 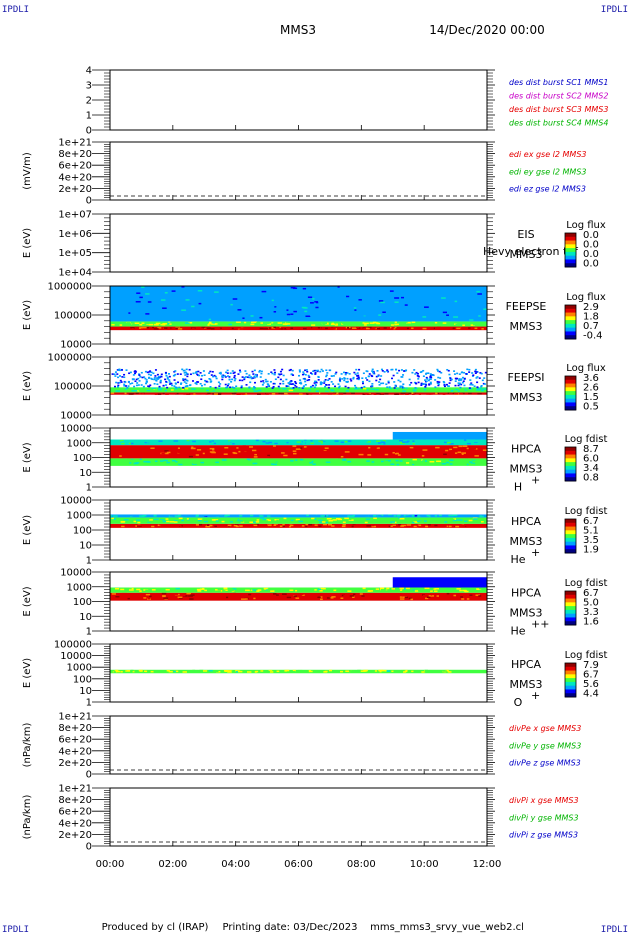 What do you see at coordinates (89, 847) in the screenshot?
I see `y-tick-label: 0` at bounding box center [89, 847].